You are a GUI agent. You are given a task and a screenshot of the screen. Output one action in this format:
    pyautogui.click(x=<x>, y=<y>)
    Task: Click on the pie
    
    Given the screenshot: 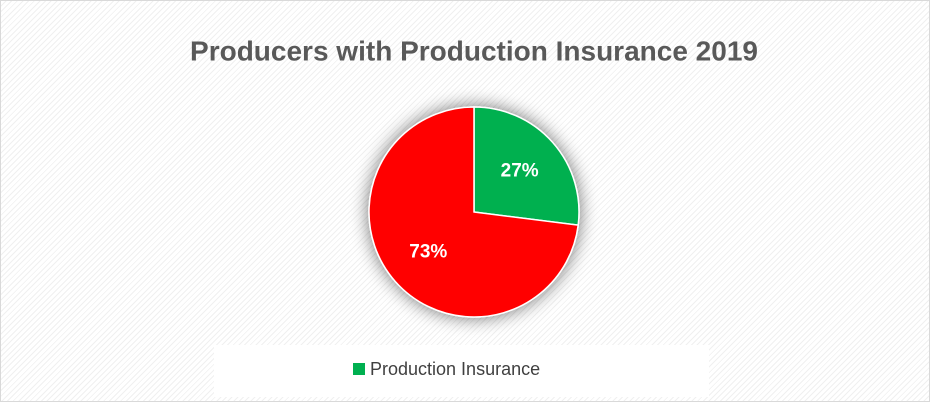 What is the action you would take?
    pyautogui.click(x=474, y=212)
    